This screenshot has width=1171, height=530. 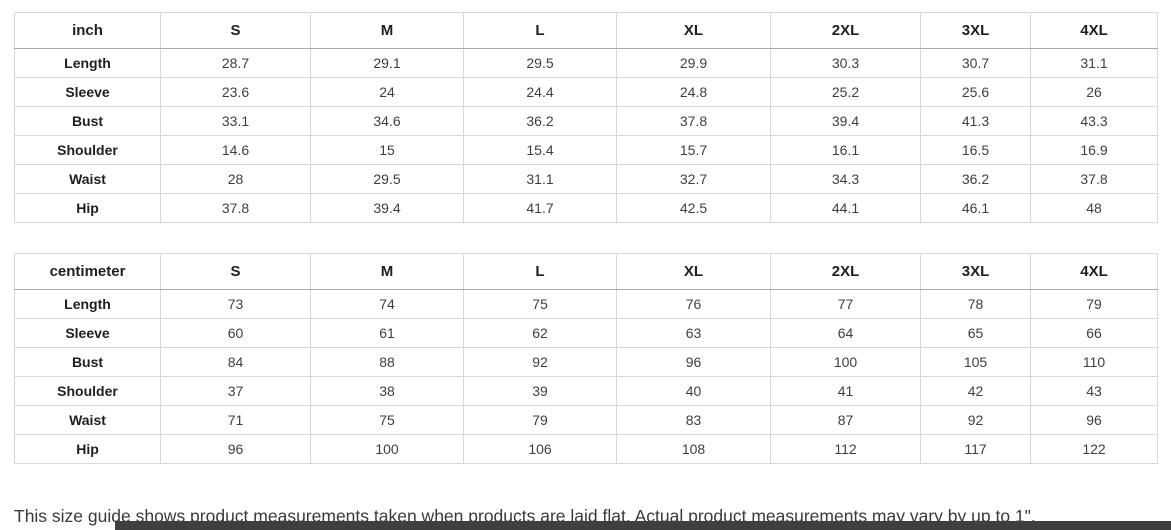 I want to click on measurement-row: Hip 37.8 39.4 41.7 42.5 44.1 46.1 48, so click(x=586, y=208).